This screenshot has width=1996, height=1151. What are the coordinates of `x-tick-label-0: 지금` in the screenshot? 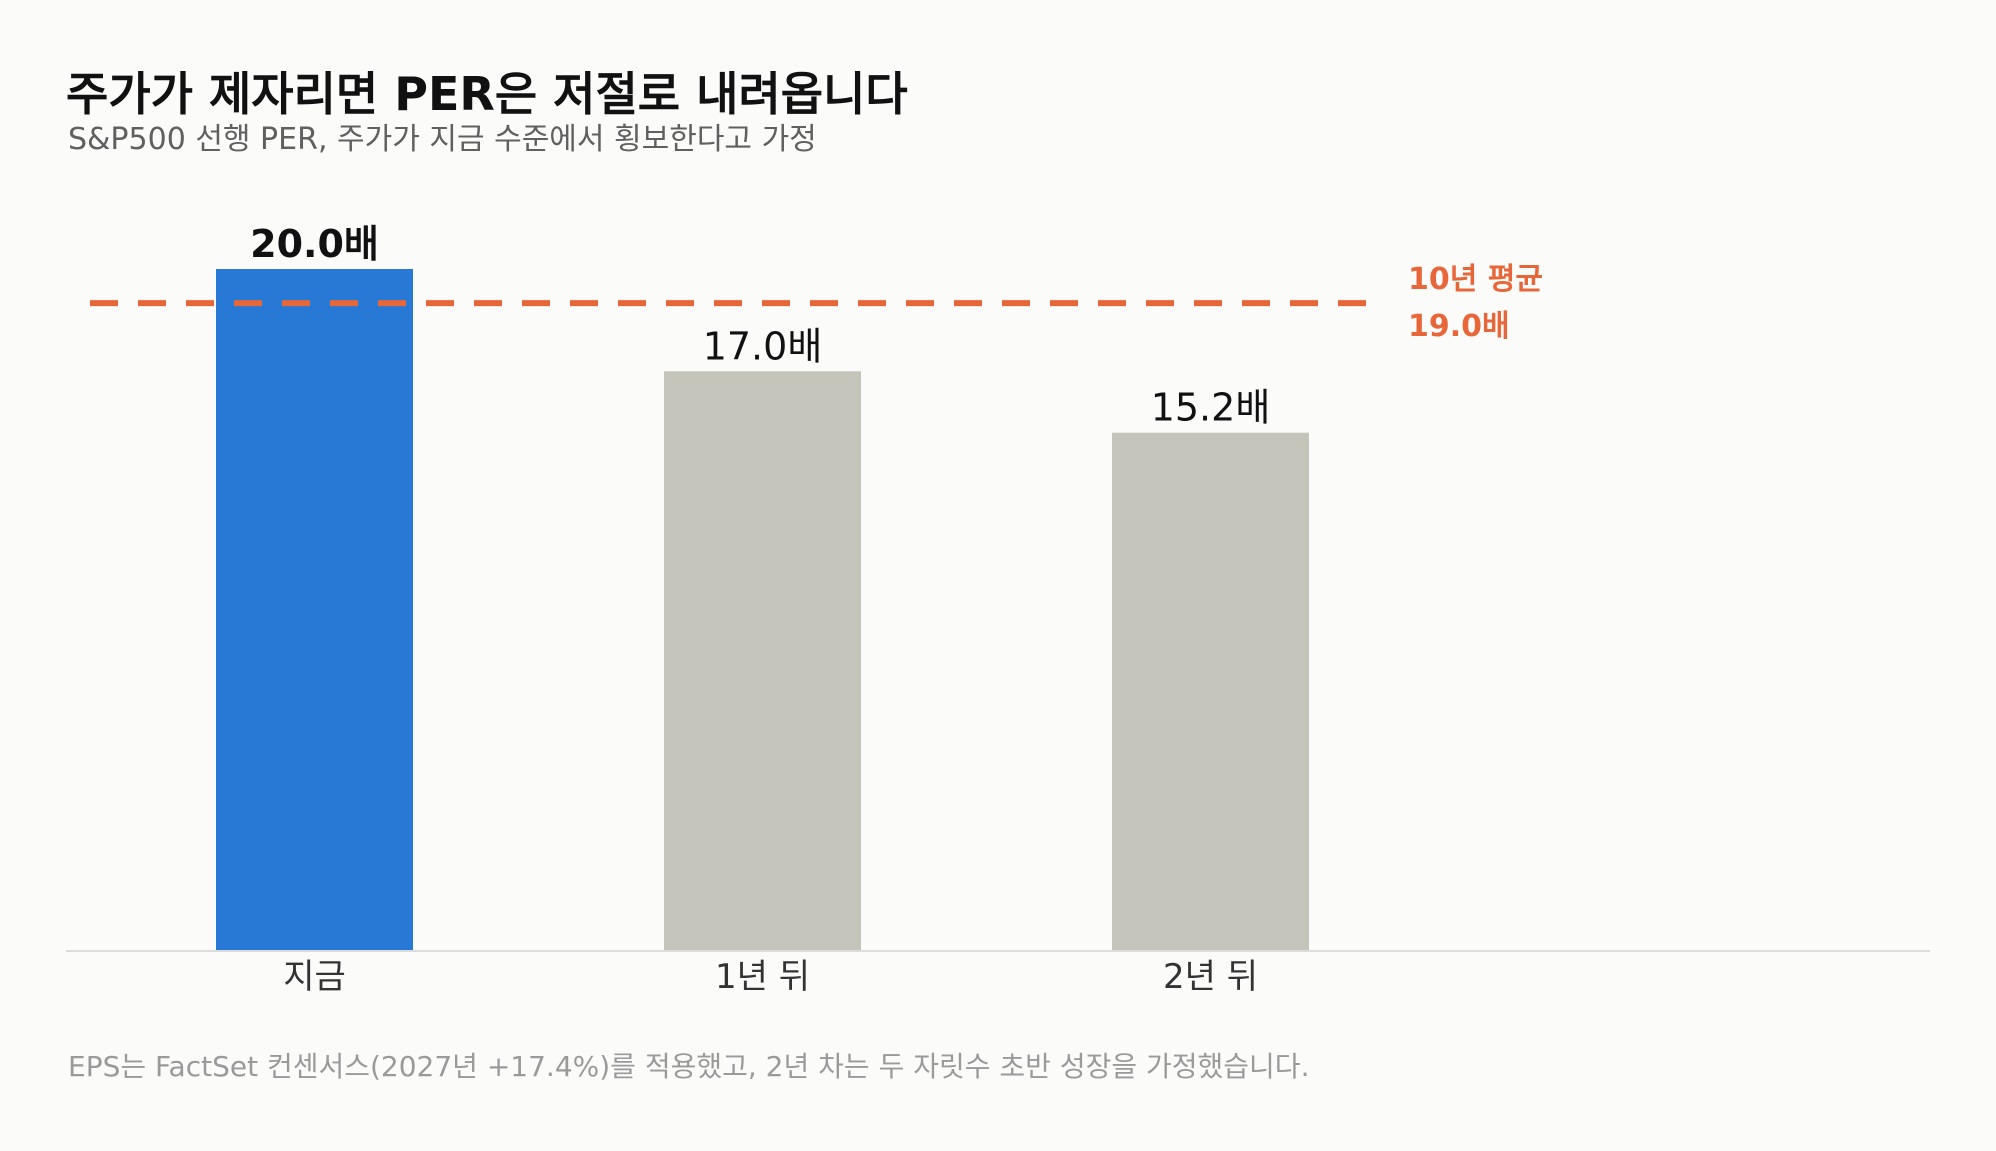 It's located at (314, 977).